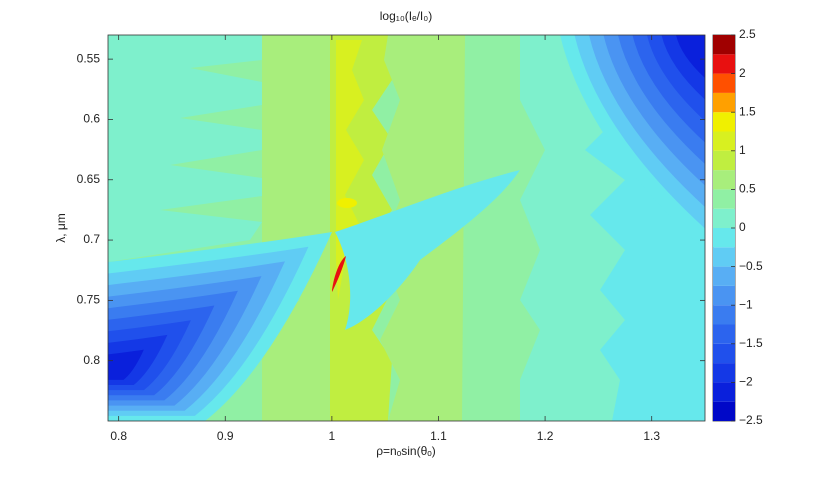 Image resolution: width=830 pixels, height=478 pixels. What do you see at coordinates (742, 73) in the screenshot?
I see `colorbar-tick-label: 2` at bounding box center [742, 73].